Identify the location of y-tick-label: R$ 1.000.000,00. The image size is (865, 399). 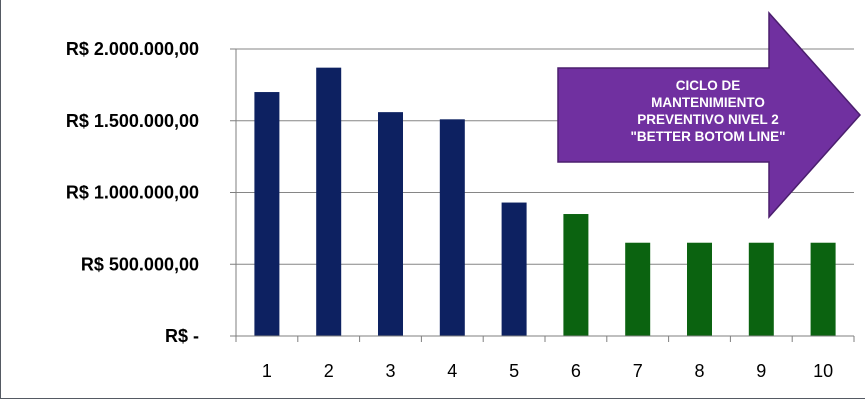
(132, 193).